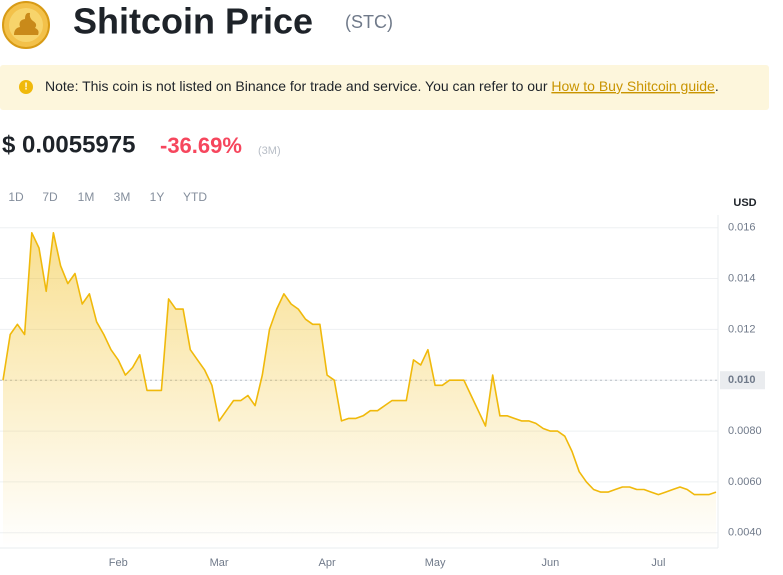 This screenshot has width=783, height=575. What do you see at coordinates (193, 21) in the screenshot?
I see `page-title: Shitcoin Price` at bounding box center [193, 21].